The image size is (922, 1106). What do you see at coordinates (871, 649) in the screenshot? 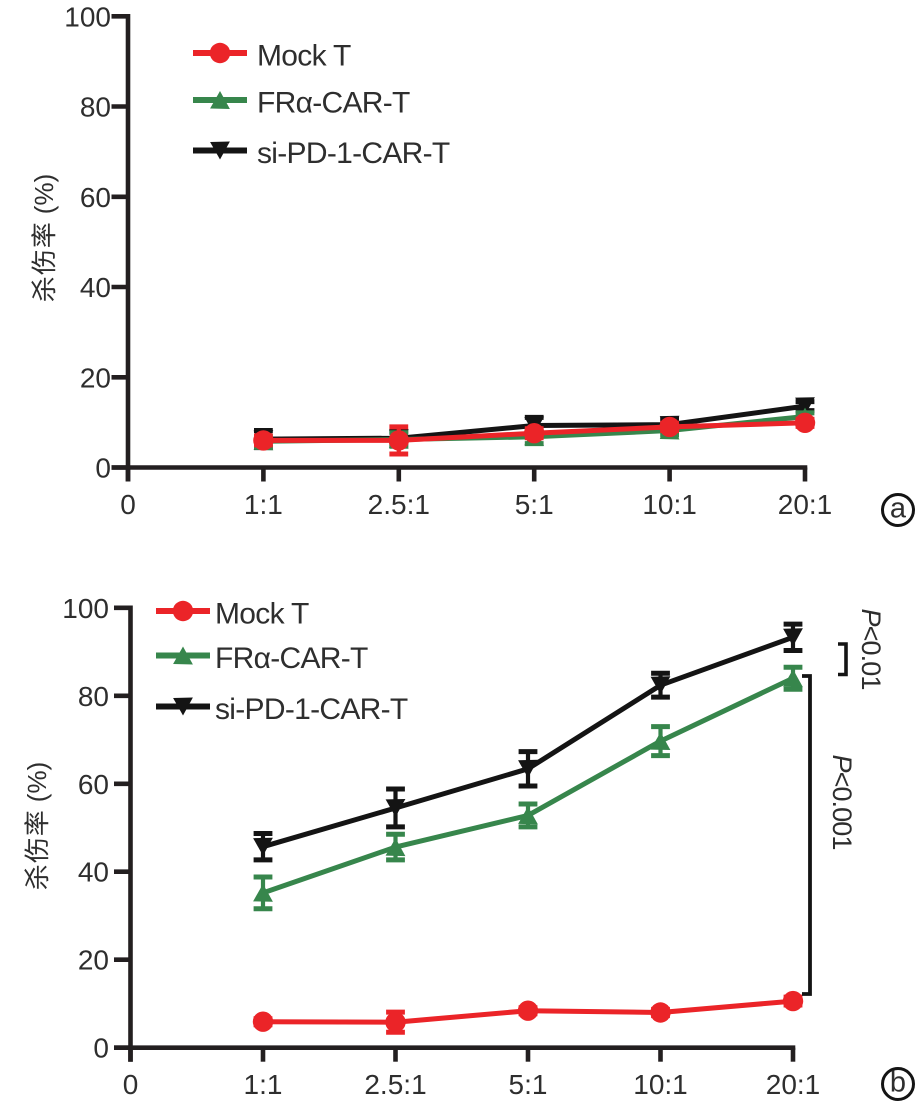
I see `svg-text: P<0.01` at bounding box center [871, 649].